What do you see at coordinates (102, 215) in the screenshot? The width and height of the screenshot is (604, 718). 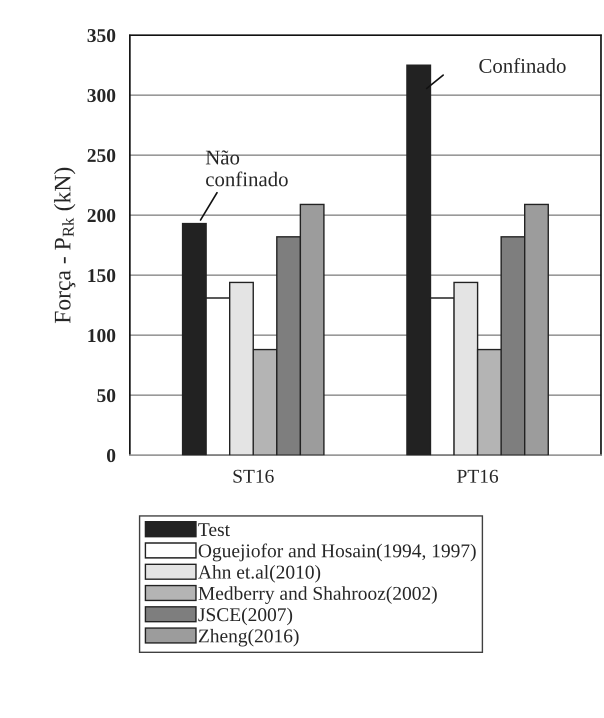 I see `y-tick-label: 200` at bounding box center [102, 215].